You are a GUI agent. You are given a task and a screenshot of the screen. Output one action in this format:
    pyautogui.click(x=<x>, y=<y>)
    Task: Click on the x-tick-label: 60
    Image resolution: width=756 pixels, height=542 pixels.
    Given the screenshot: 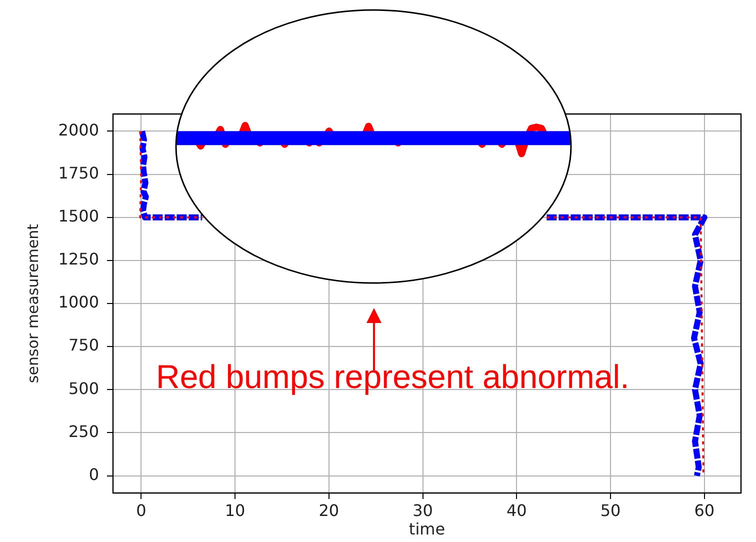 What is the action you would take?
    pyautogui.click(x=704, y=510)
    